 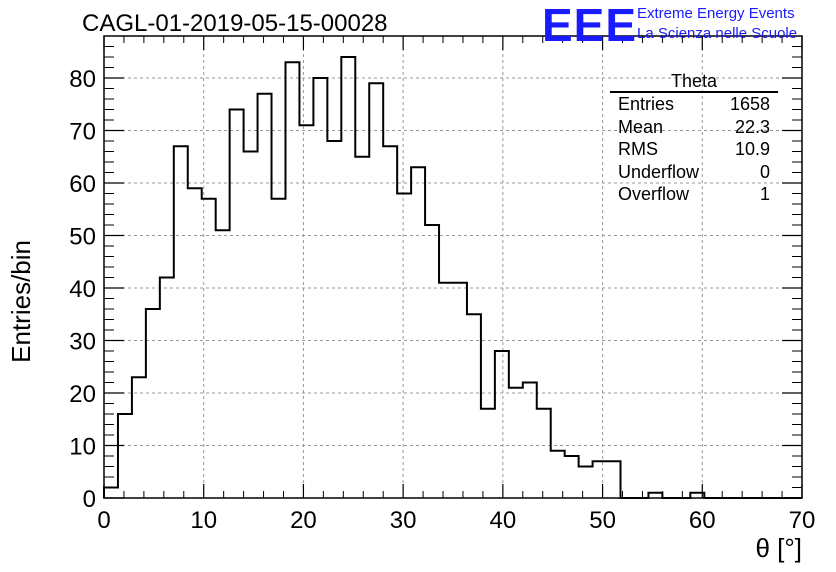 What do you see at coordinates (82, 289) in the screenshot?
I see `y-tick-label: 40` at bounding box center [82, 289].